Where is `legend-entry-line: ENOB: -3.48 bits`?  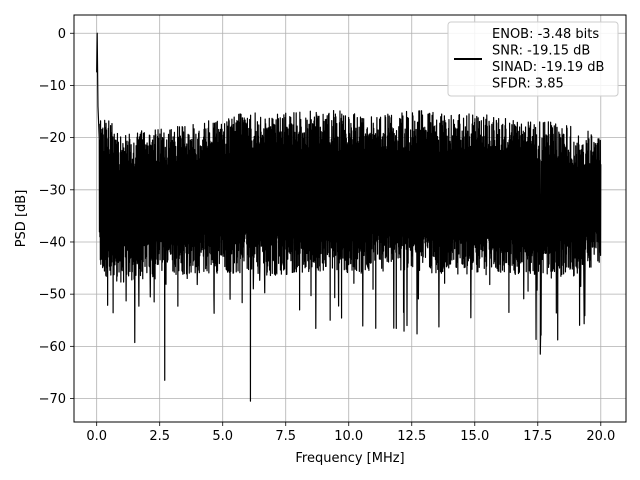
legend-entry-line: ENOB: -3.48 bits is located at coordinates (545, 34).